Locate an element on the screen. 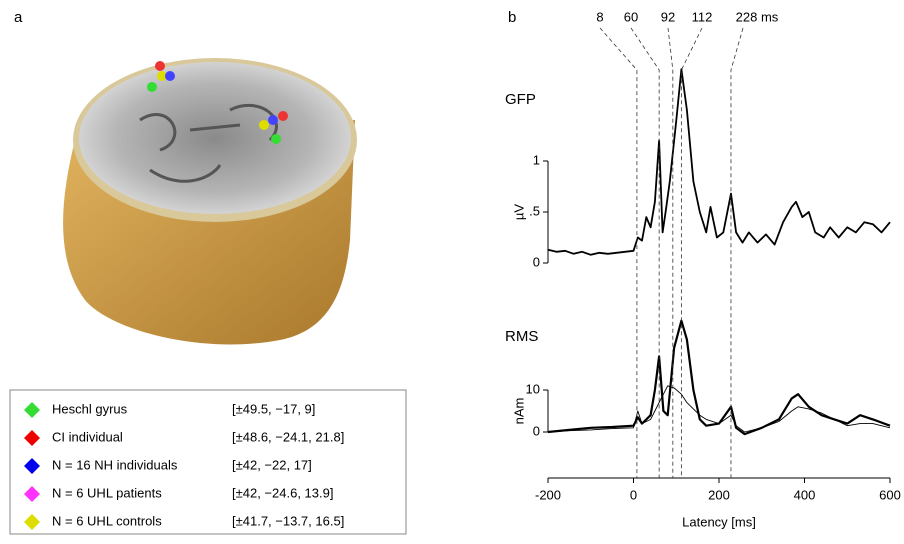  legend-label: N = 16 NH individuals is located at coordinates (115, 464).